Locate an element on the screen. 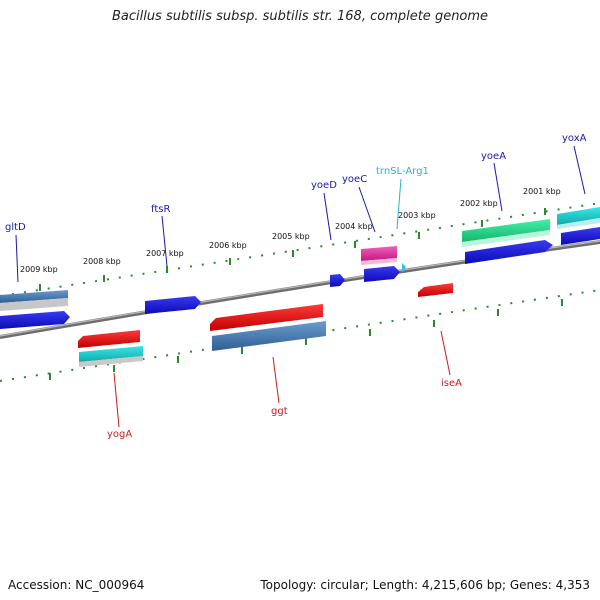  scale-label-2006: 2006 kbp is located at coordinates (228, 245).